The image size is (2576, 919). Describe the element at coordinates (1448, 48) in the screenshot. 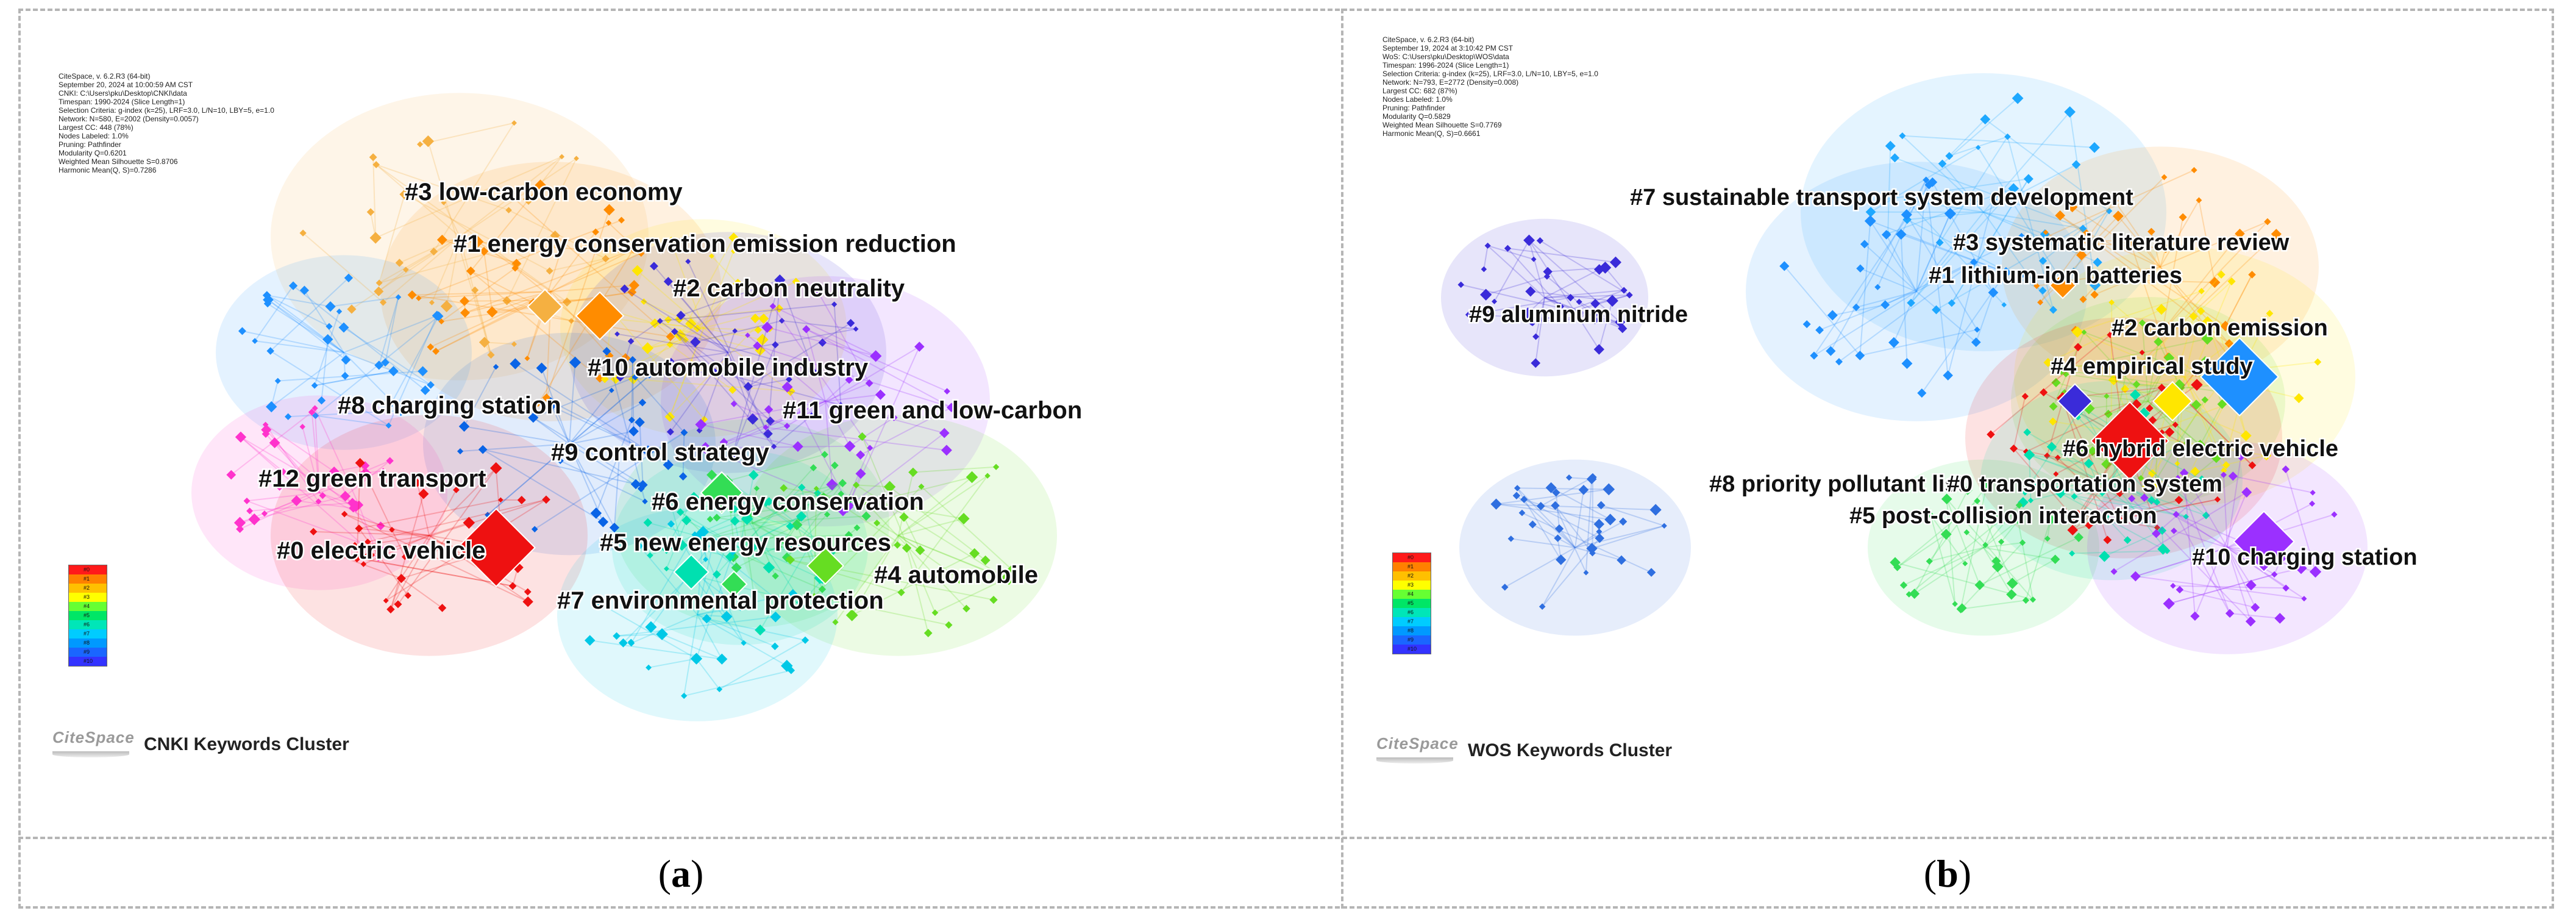

I see `meta-line: September 19, 2024 at 3:10:42 PM CST` at that location.